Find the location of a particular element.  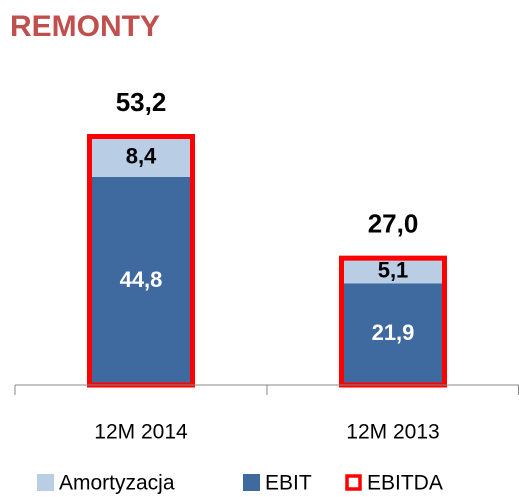

value-label: 44,8 is located at coordinates (141, 279).